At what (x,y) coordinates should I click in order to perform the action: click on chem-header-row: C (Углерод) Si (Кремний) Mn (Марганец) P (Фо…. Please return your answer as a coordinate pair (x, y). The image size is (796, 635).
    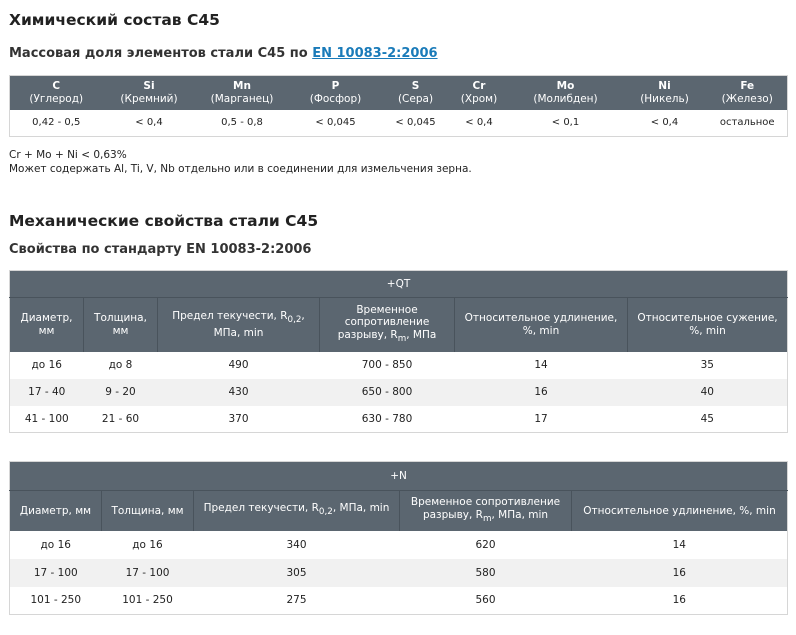
    Looking at the image, I should click on (398, 92).